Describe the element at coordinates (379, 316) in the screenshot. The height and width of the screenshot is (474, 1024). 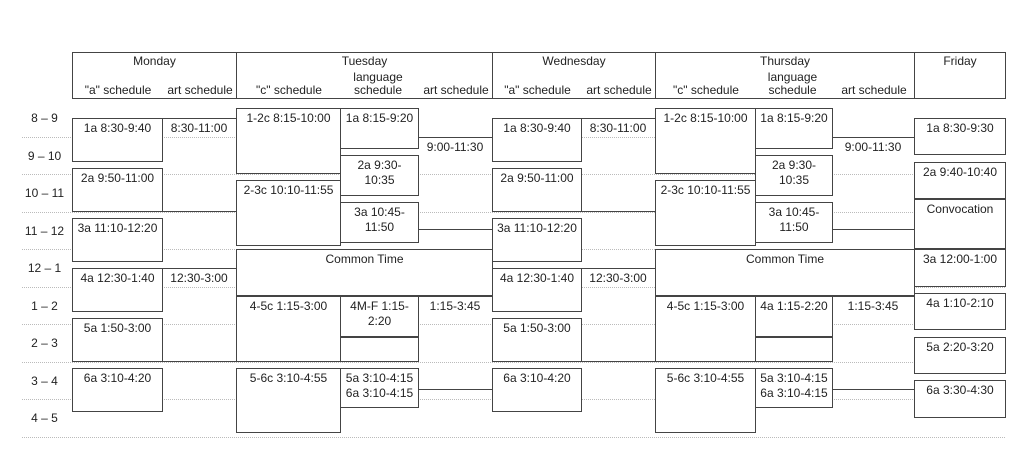
I see `class-block: 4M-F 1:15-2:20` at that location.